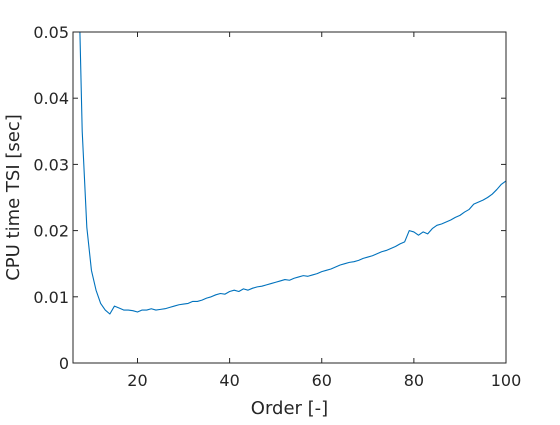  What do you see at coordinates (51, 164) in the screenshot?
I see `y-tick-label: 0.03` at bounding box center [51, 164].